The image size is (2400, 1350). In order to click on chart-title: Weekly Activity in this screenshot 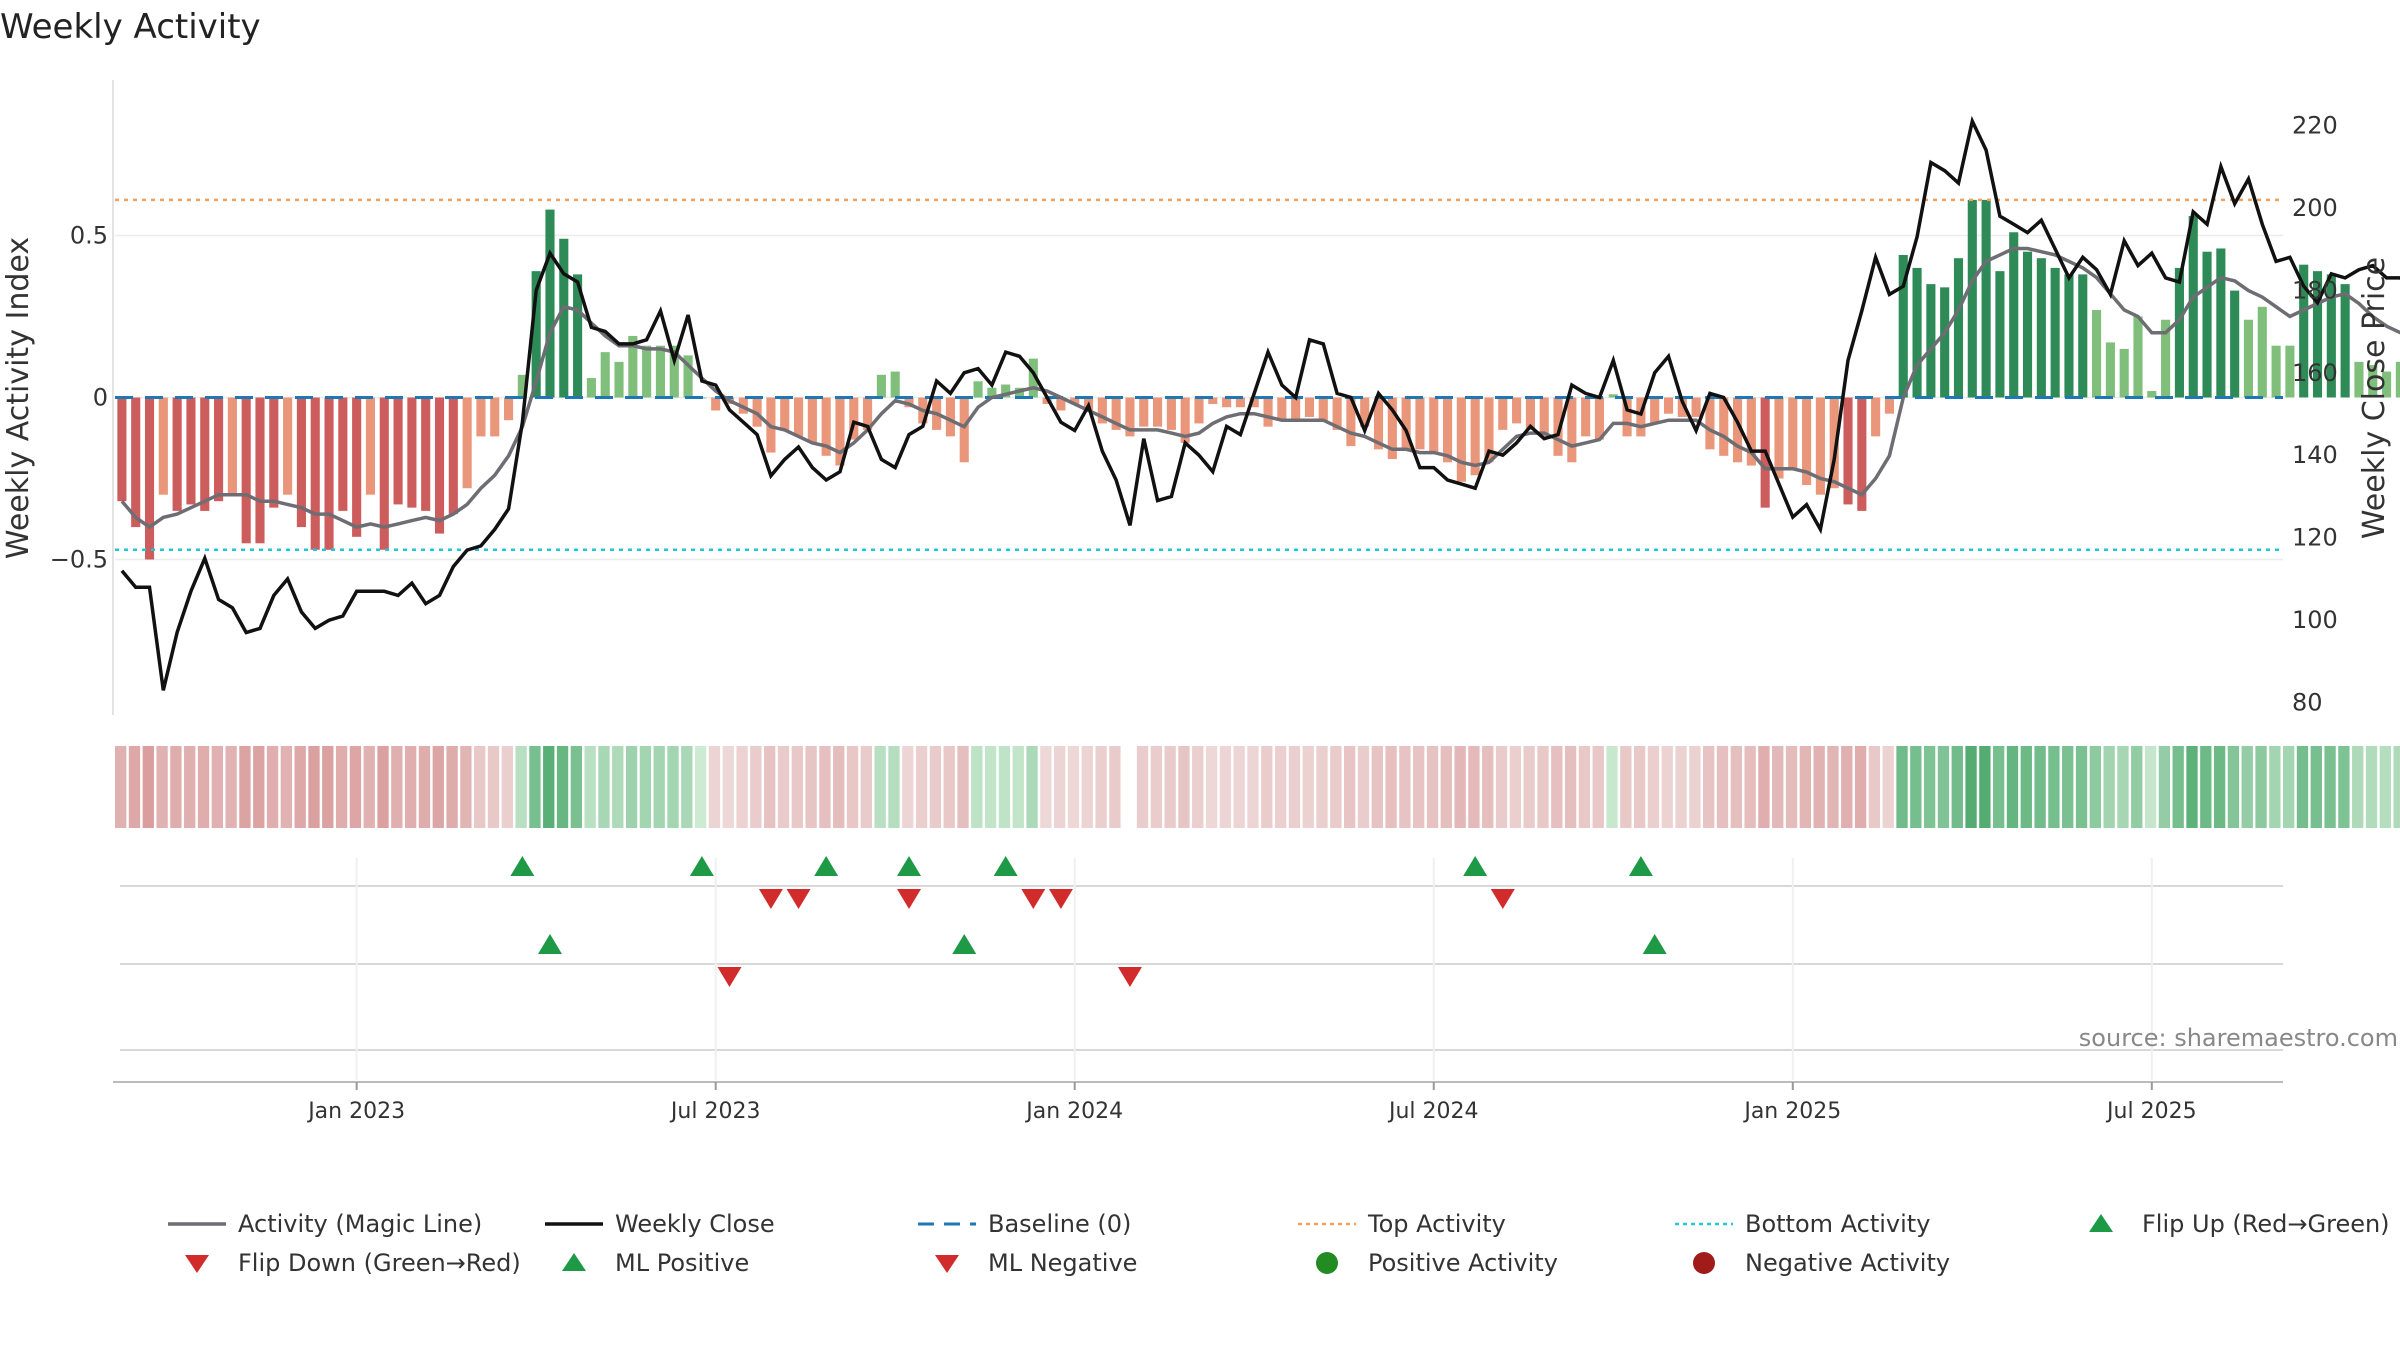, I will do `click(130, 27)`.